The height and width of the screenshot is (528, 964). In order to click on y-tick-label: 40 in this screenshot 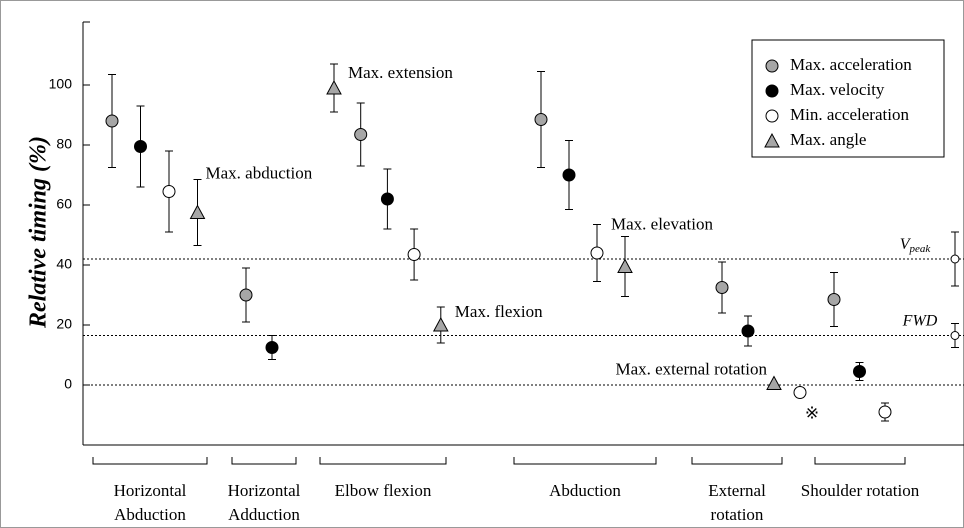, I will do `click(64, 264)`.